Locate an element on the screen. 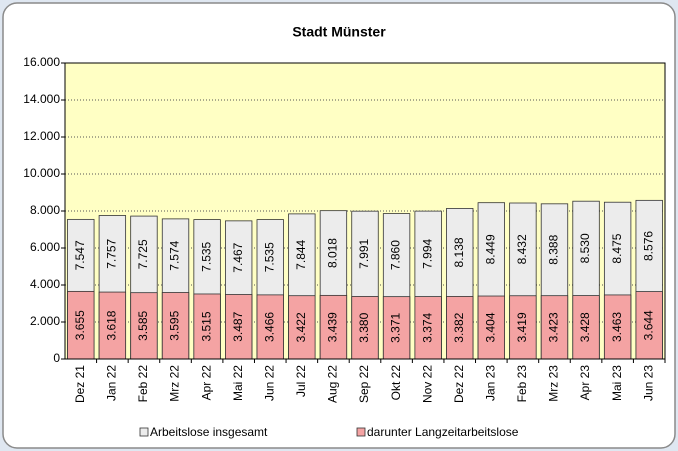  value-label: 3.585 is located at coordinates (143, 325).